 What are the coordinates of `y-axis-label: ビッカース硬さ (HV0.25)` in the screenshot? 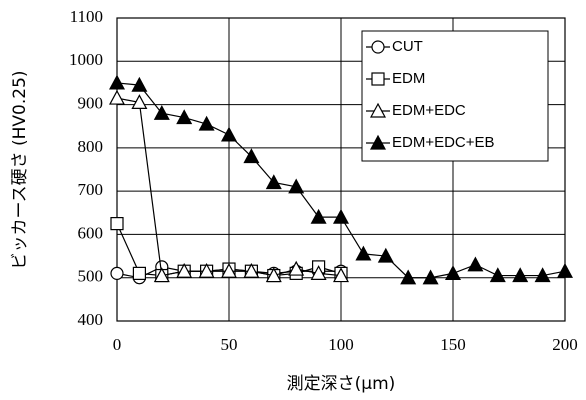 It's located at (20, 169).